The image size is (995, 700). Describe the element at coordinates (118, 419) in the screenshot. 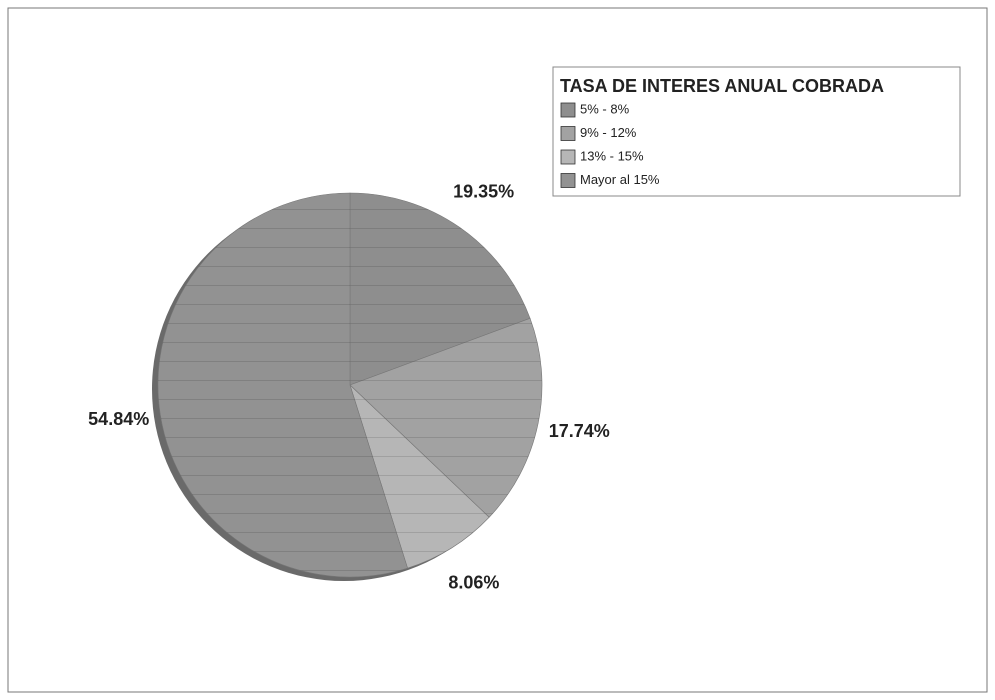

I see `data-label: 54.84%` at that location.